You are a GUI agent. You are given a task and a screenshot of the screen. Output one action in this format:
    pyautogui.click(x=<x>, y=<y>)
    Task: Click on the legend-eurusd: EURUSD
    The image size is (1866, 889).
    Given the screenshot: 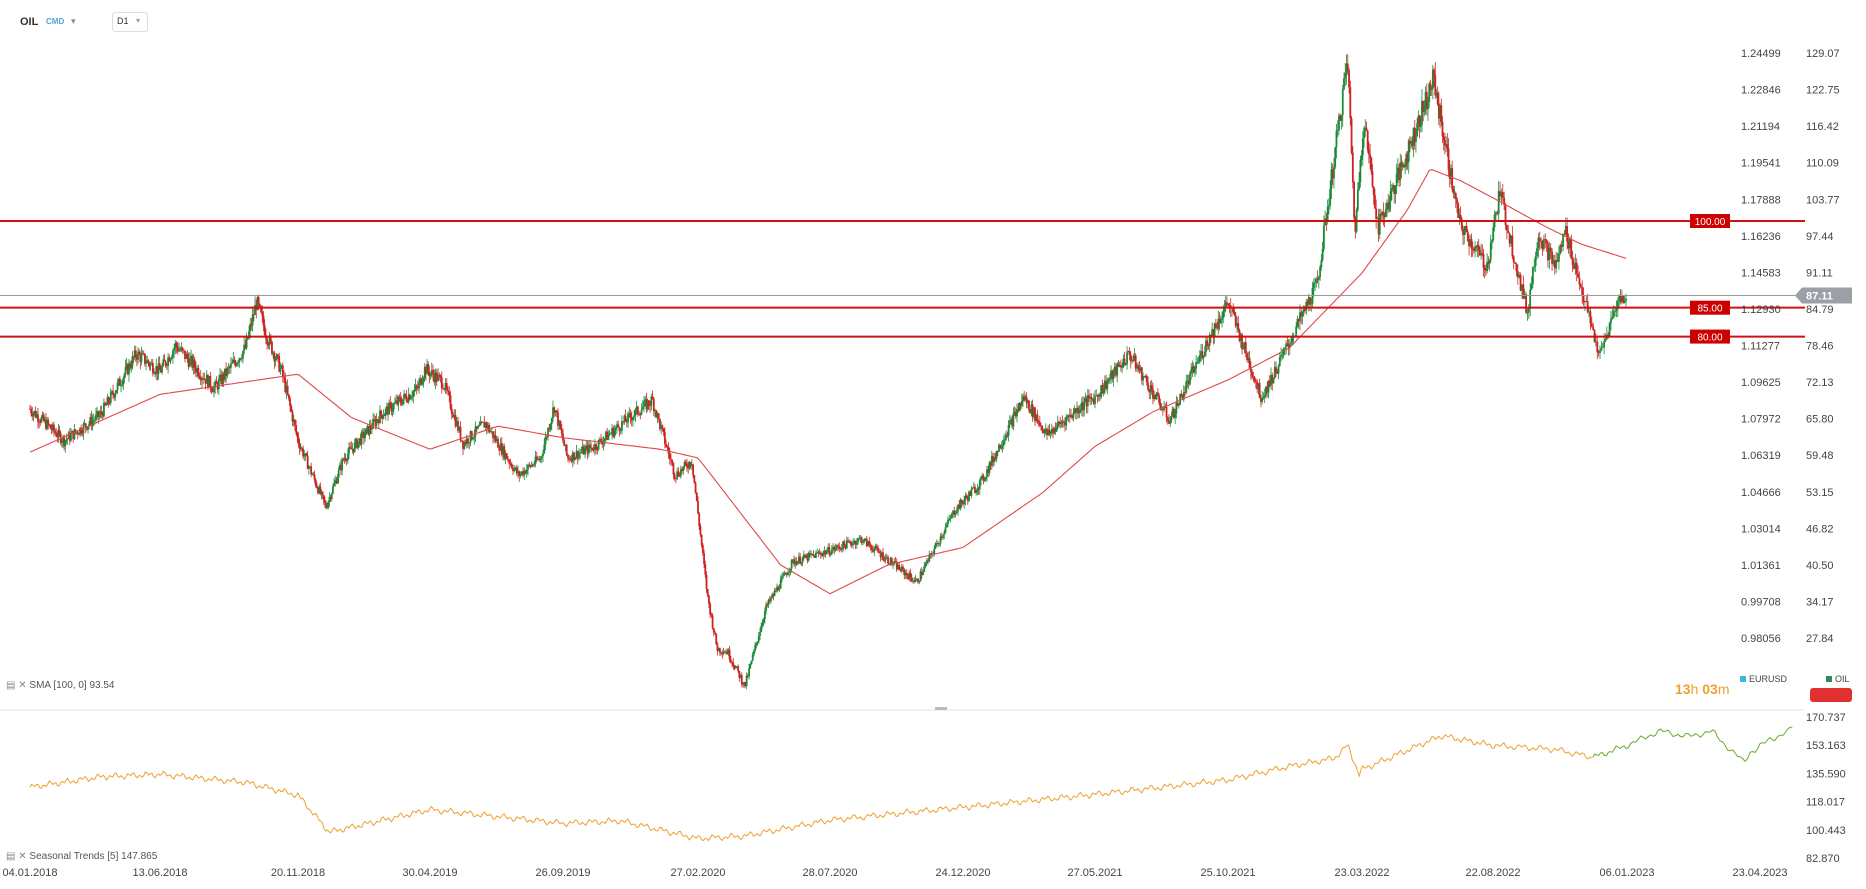 What is the action you would take?
    pyautogui.click(x=1763, y=679)
    